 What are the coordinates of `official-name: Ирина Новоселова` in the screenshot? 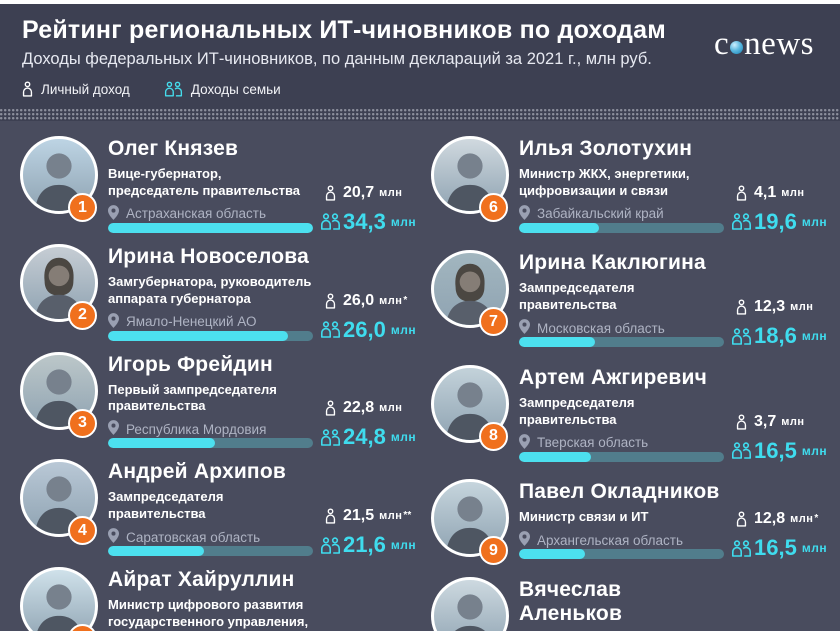 It's located at (208, 256).